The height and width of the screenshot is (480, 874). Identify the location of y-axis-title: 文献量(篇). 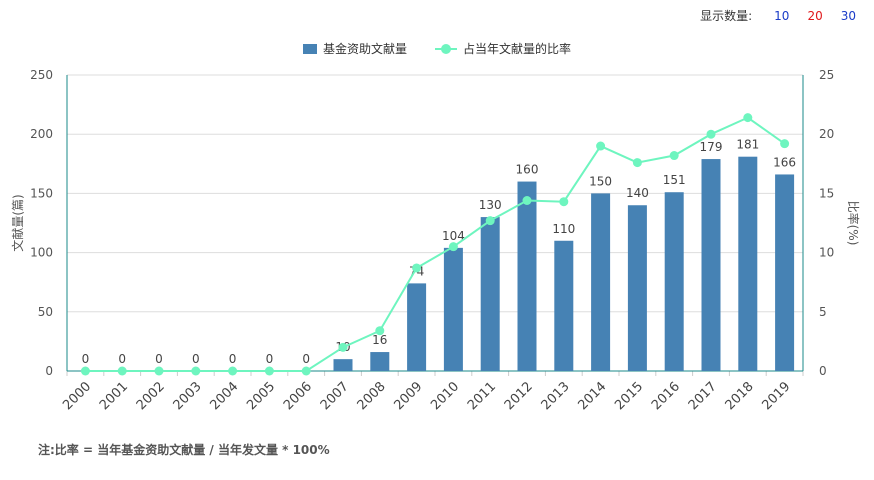
(17, 222).